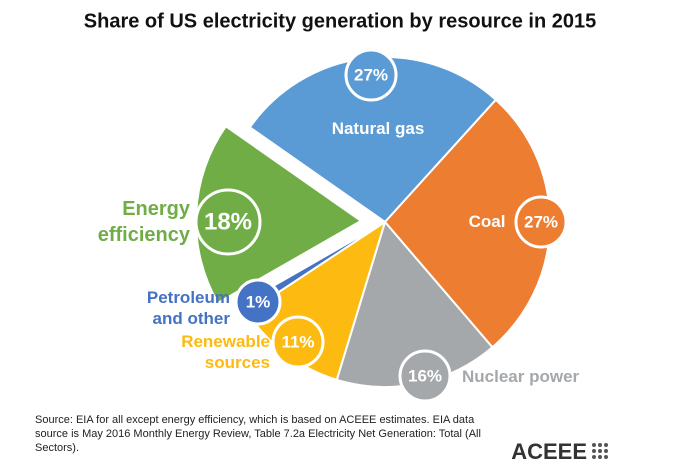  What do you see at coordinates (600, 451) in the screenshot?
I see `logo-dots` at bounding box center [600, 451].